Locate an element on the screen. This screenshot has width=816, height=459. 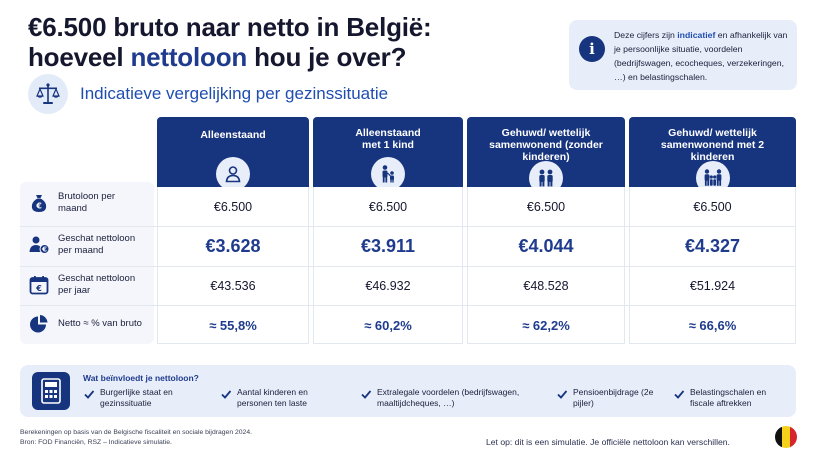
row-label-text: Brutoloon per maand is located at coordinates (87, 202).